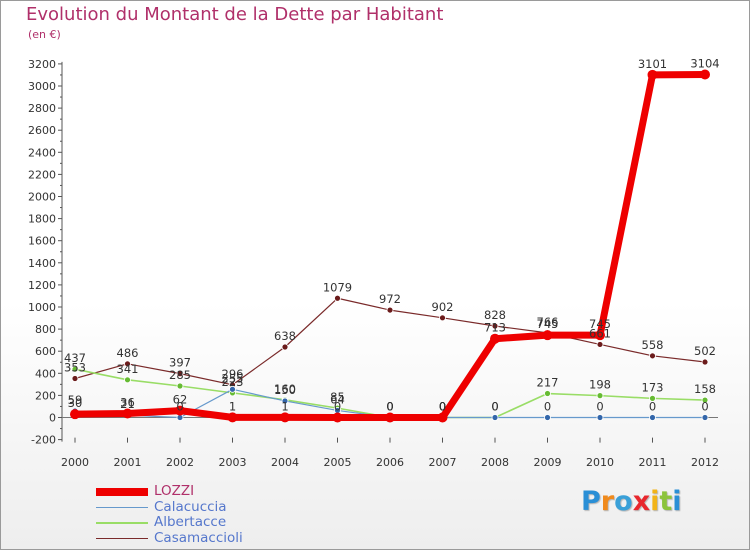 The height and width of the screenshot is (550, 750). What do you see at coordinates (233, 374) in the screenshot?
I see `data-label: 296` at bounding box center [233, 374].